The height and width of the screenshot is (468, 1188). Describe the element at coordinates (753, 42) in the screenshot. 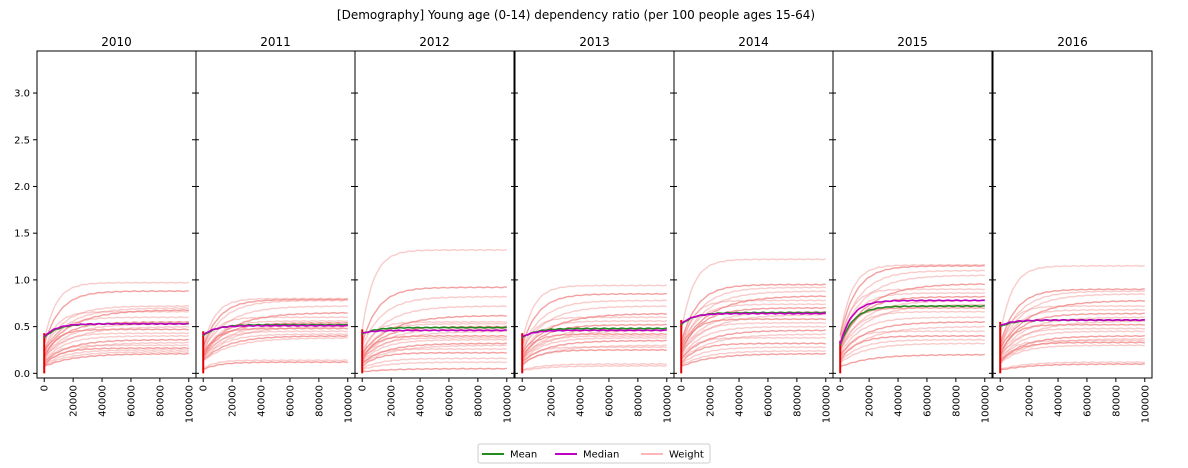

I see `panel-title: 2014` at that location.